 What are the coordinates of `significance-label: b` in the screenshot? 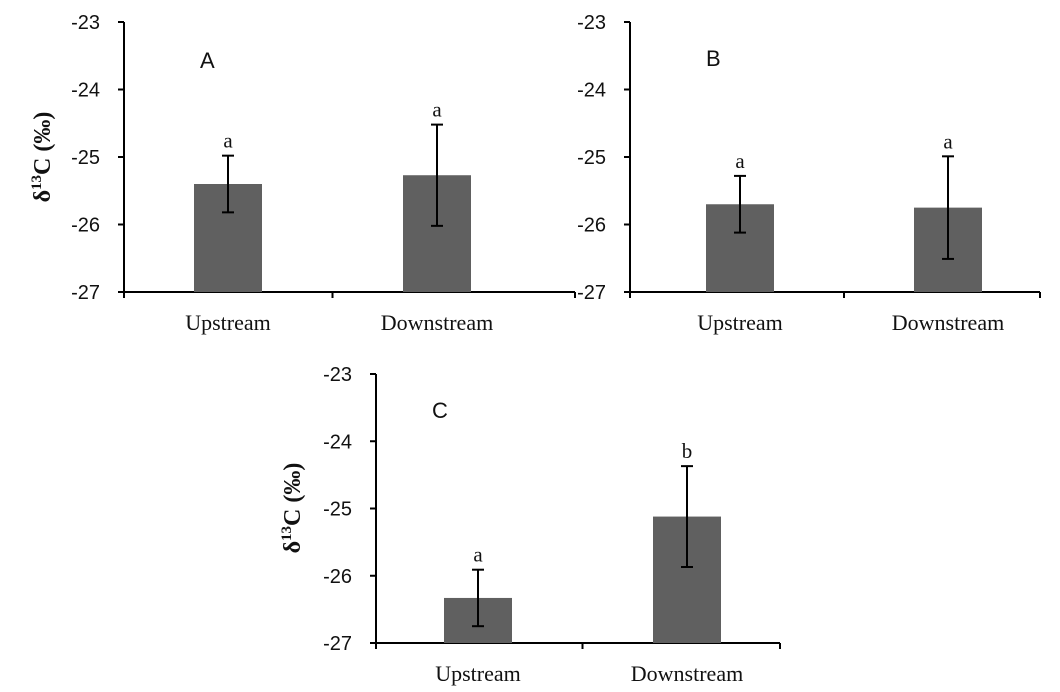 It's located at (687, 451).